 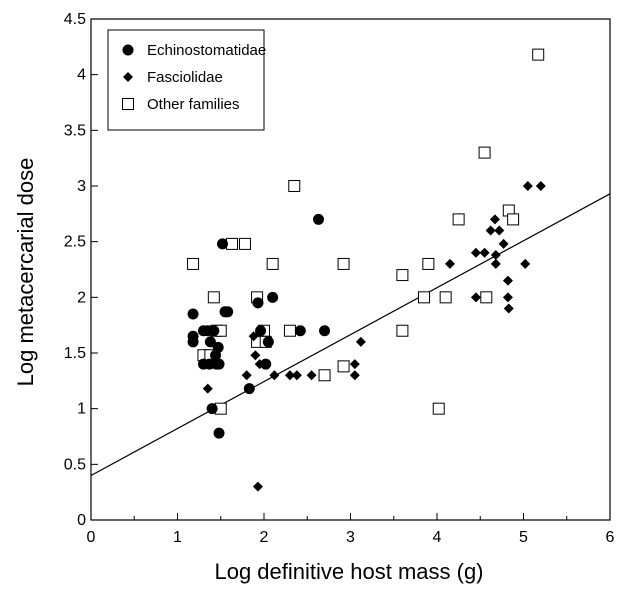 I want to click on y-tick-label: 1, so click(x=81, y=409).